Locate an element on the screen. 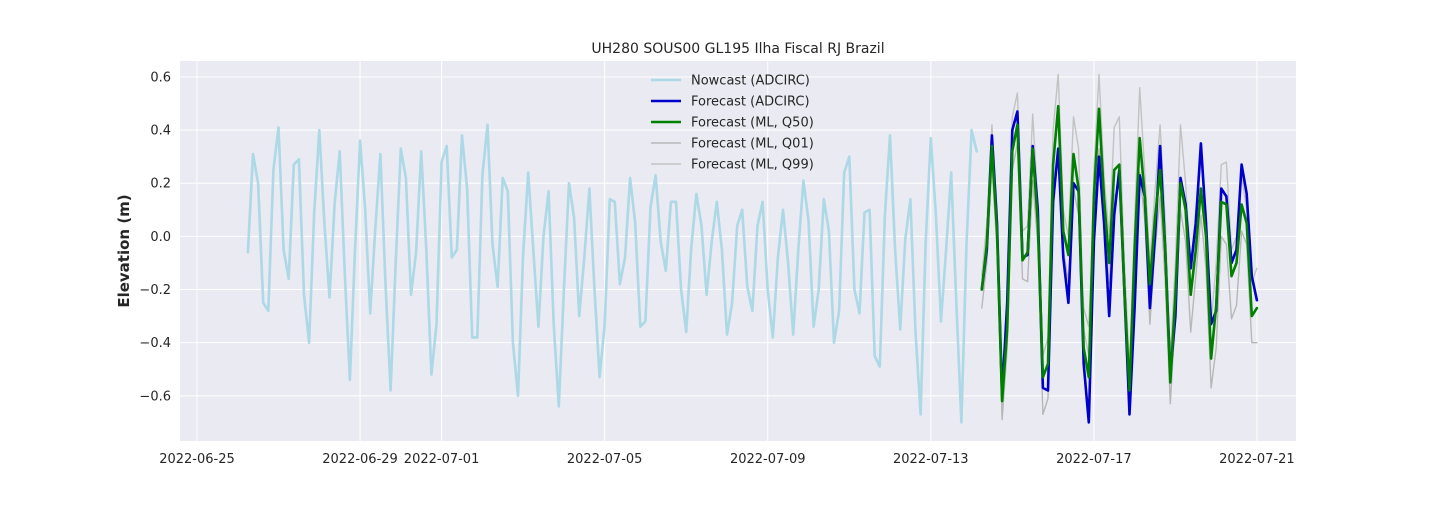  y-tick-label: 0.4 is located at coordinates (160, 131).